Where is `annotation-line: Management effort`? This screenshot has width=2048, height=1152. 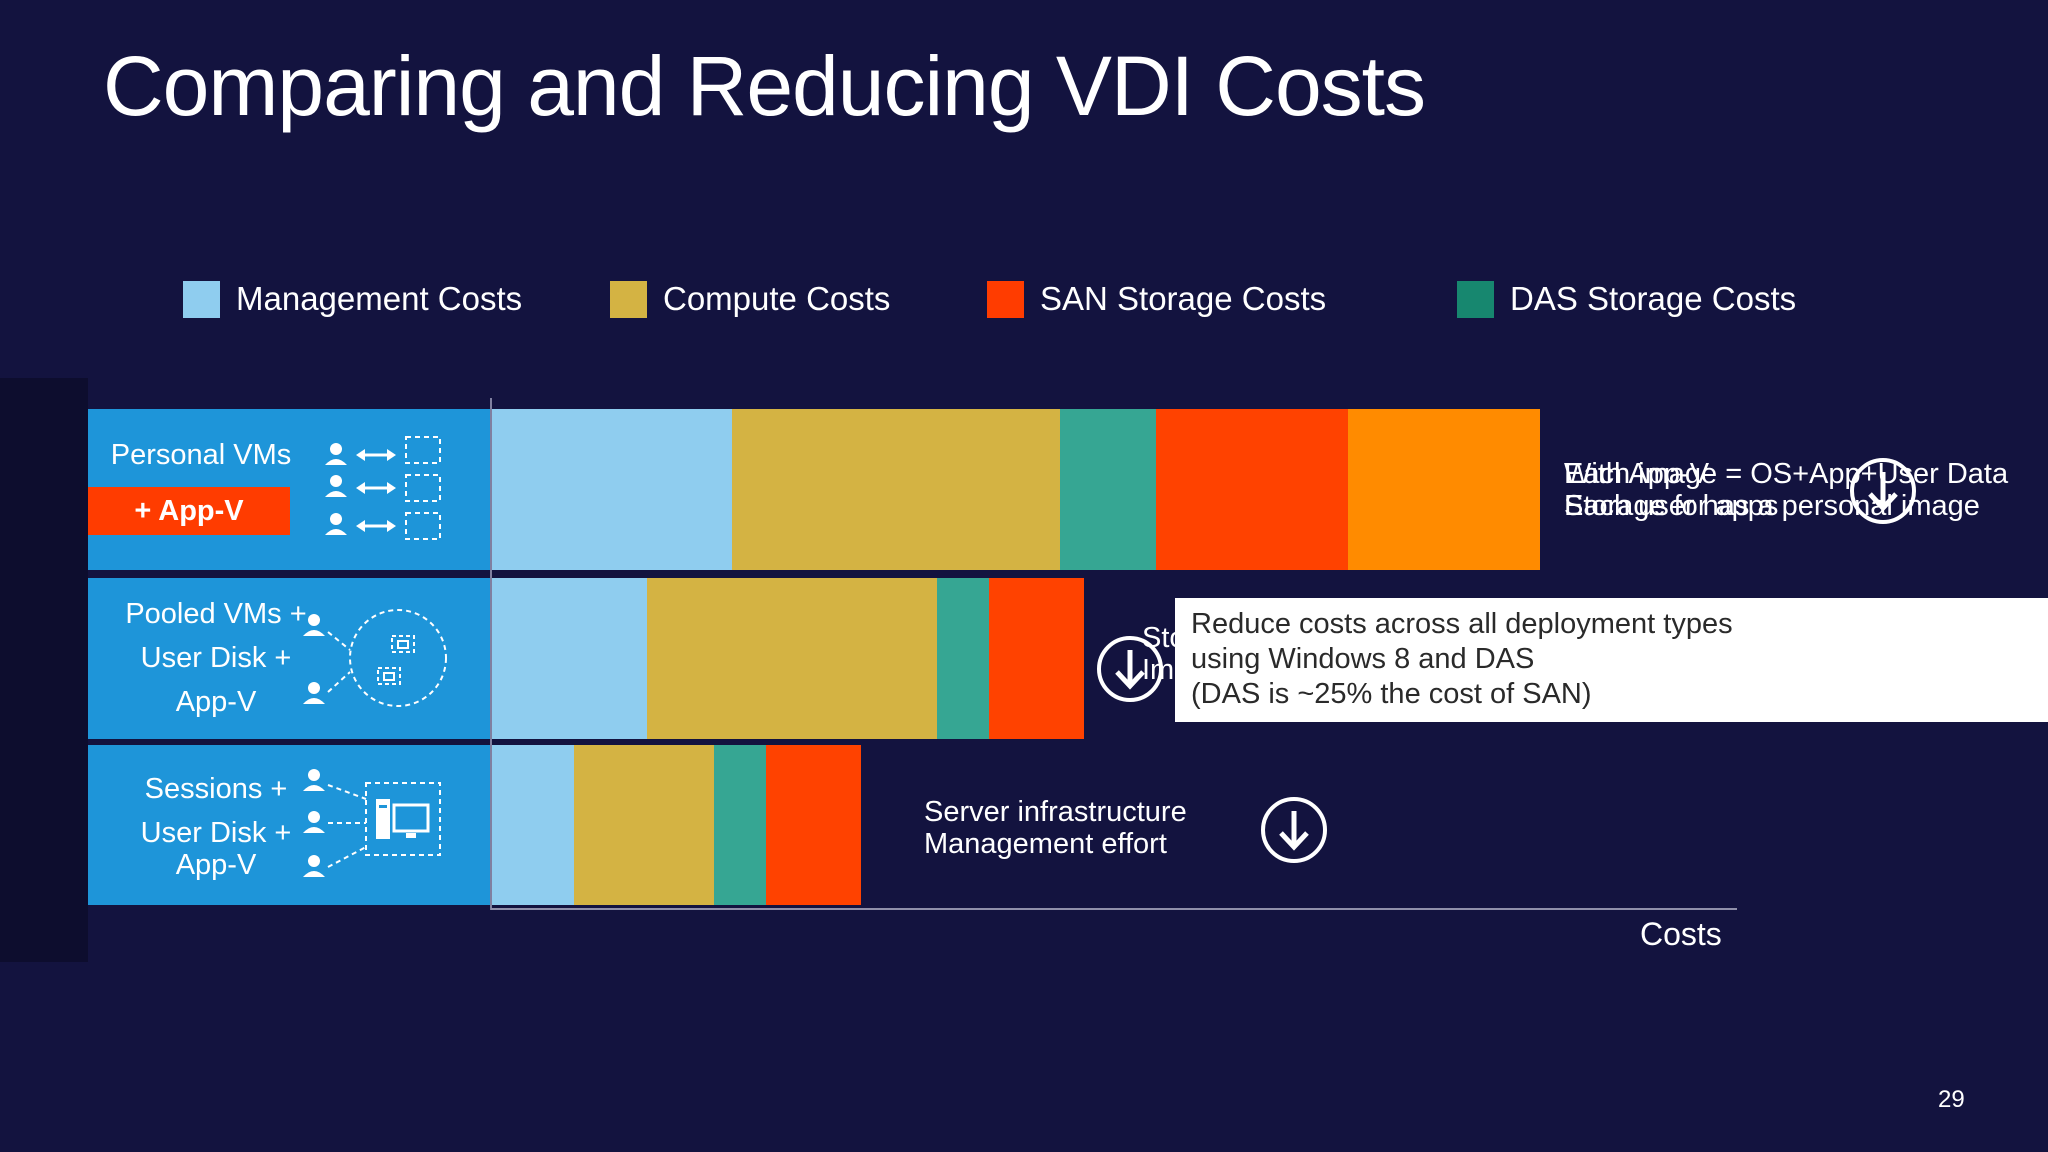 annotation-line: Management effort is located at coordinates (1045, 844).